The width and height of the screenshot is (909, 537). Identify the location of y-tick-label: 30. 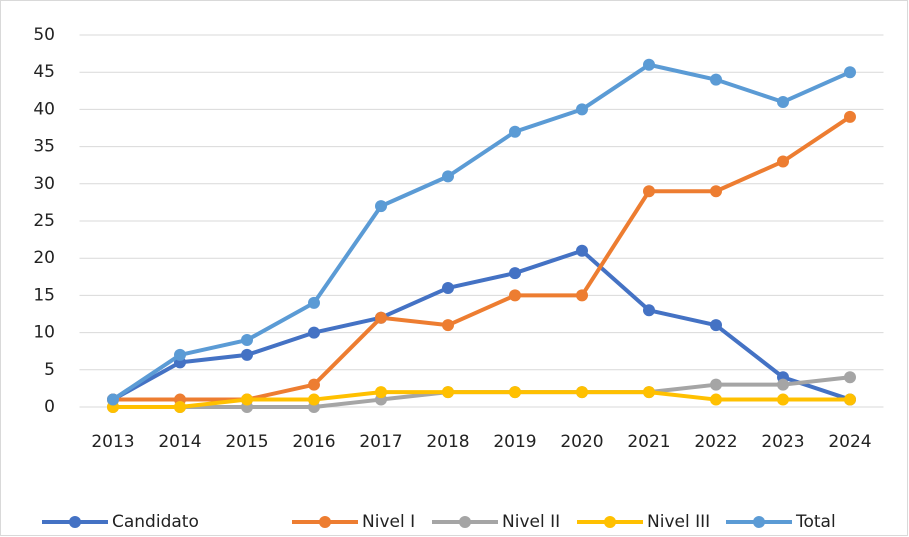
(44, 184).